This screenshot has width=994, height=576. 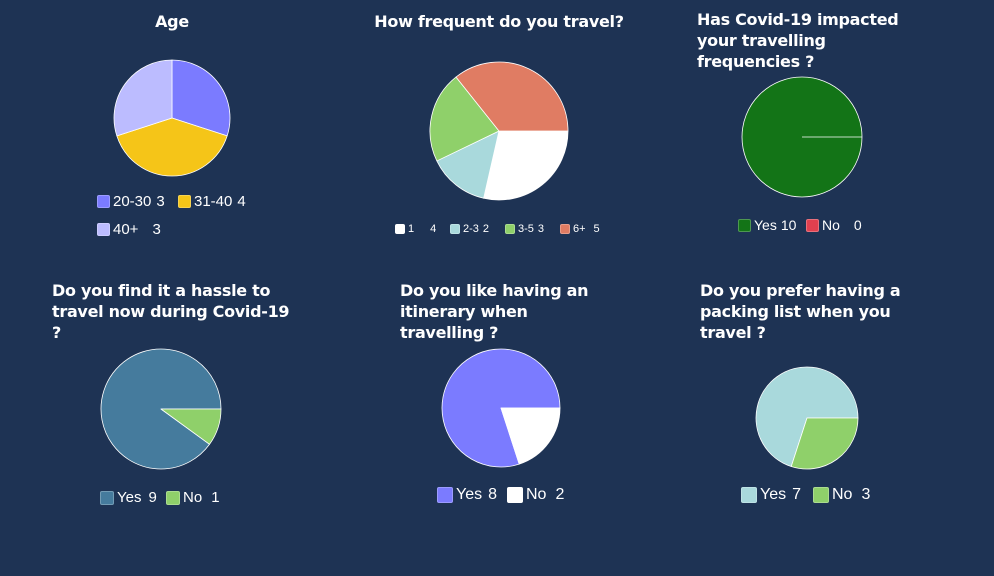 I want to click on legend-item: Yes 9, so click(x=128, y=497).